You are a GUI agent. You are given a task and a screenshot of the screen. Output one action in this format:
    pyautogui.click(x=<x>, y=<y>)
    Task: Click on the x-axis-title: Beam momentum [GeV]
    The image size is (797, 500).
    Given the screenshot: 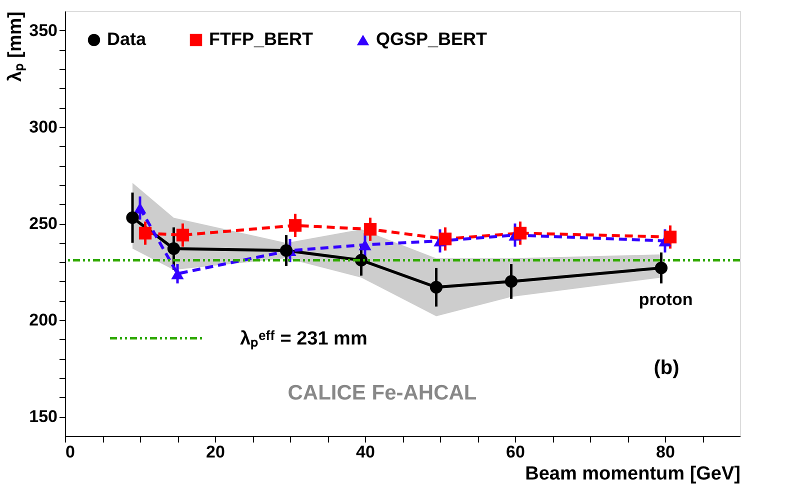 What is the action you would take?
    pyautogui.click(x=632, y=474)
    